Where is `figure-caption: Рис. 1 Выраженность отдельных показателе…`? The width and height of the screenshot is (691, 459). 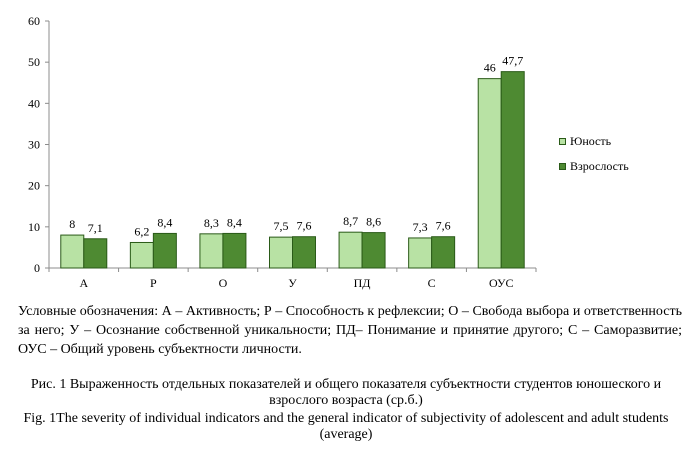
figure-caption: Рис. 1 Выраженность отдельных показателе… is located at coordinates (346, 410).